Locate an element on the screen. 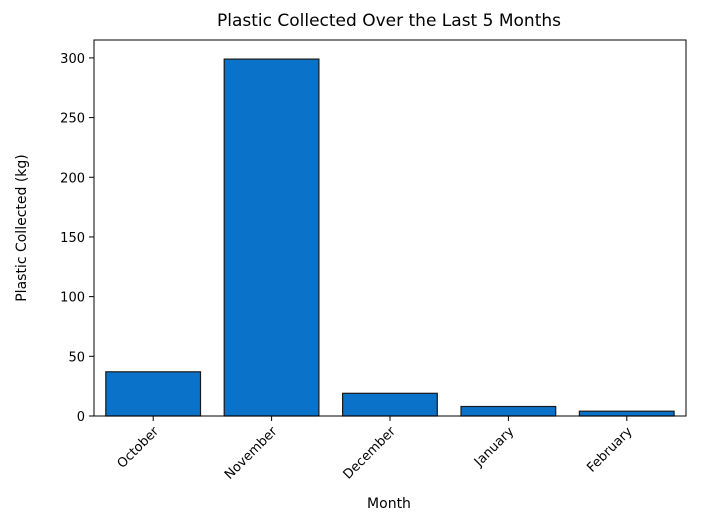 The width and height of the screenshot is (704, 516). x-tick-label-november: November is located at coordinates (251, 453).